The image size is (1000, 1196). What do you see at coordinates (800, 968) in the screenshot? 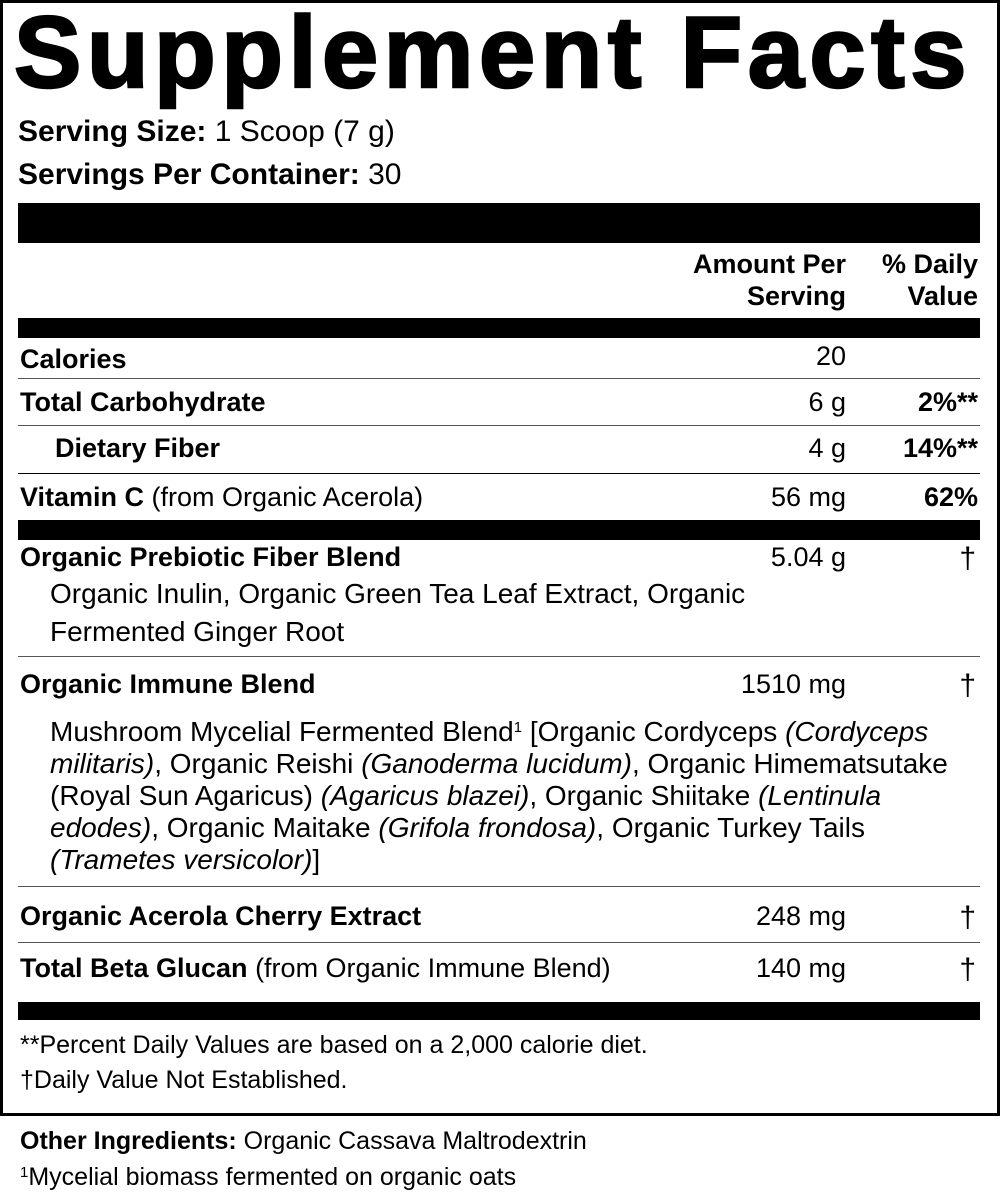
I see `beta-glucan-amount: 140 mg` at bounding box center [800, 968].